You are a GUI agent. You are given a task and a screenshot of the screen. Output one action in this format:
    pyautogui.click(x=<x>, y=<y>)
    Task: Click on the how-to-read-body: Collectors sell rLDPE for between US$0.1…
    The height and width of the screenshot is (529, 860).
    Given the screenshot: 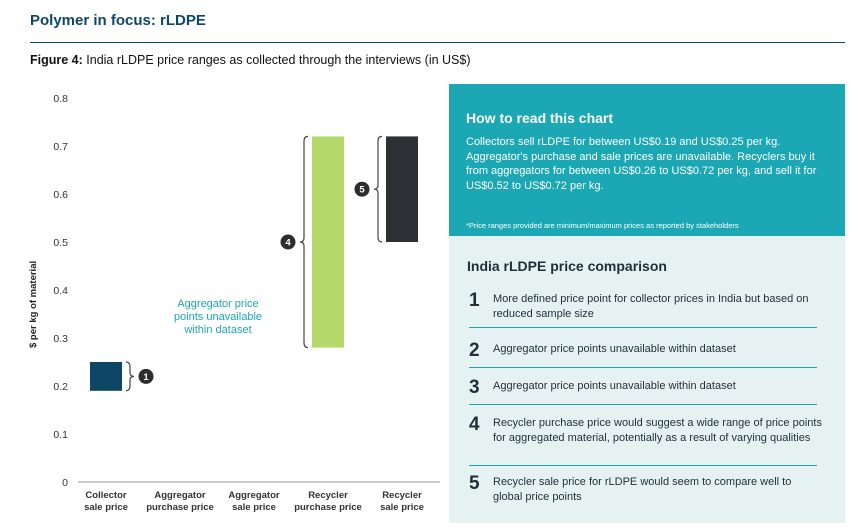 What is the action you would take?
    pyautogui.click(x=641, y=164)
    